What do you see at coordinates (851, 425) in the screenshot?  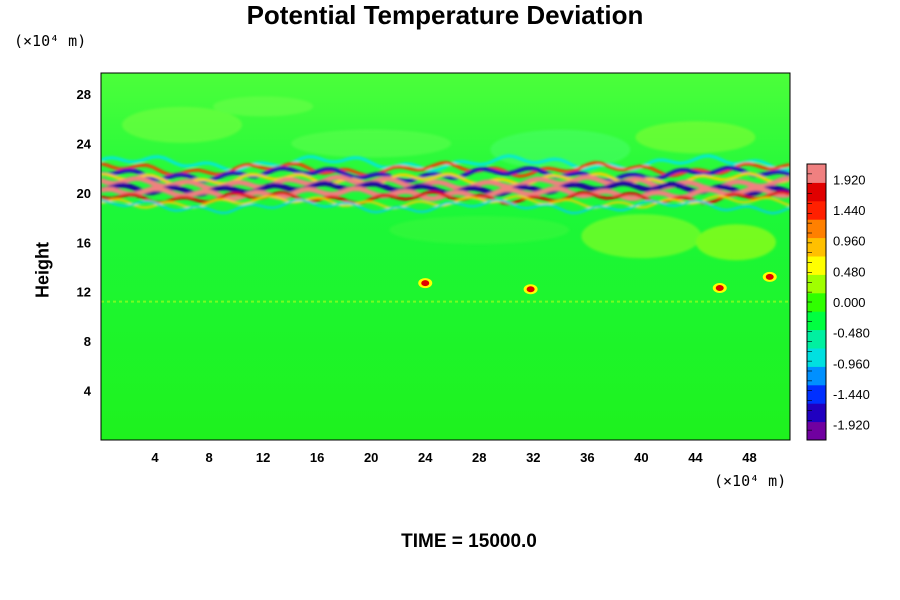 I see `colorbar-tick-label: -1.920` at bounding box center [851, 425].